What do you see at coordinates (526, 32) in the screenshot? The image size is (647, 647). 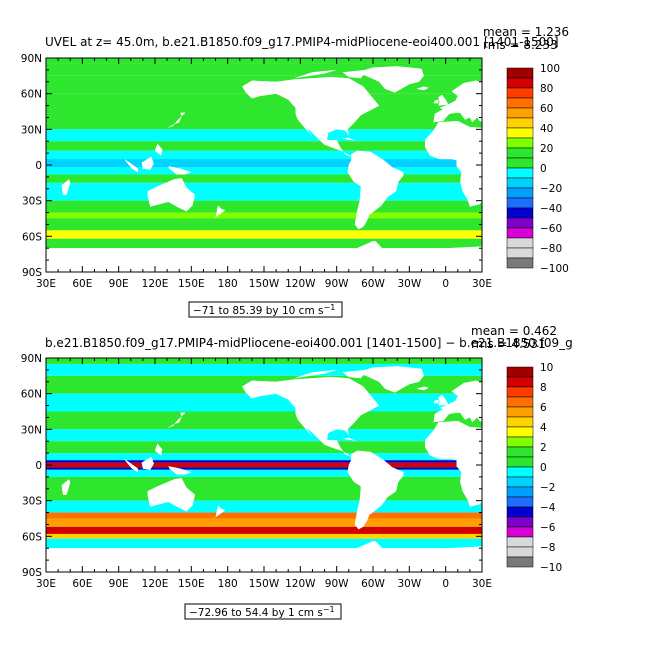 I see `panel-1-mean: mean = 1.236` at bounding box center [526, 32].